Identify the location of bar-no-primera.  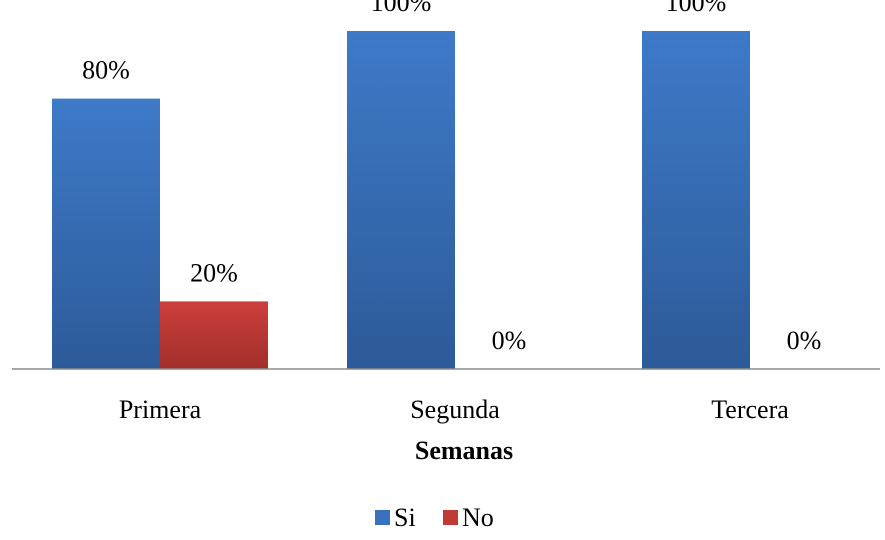
(214, 335).